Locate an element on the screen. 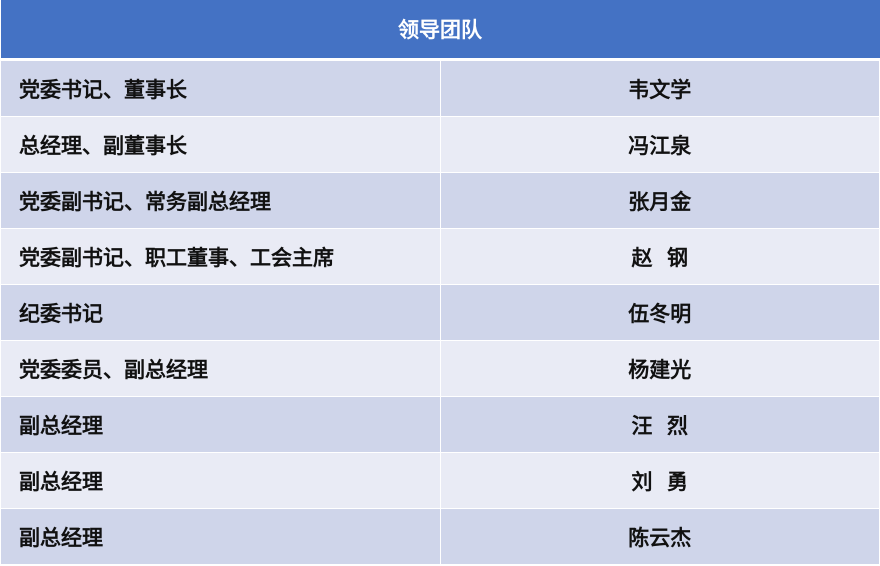  table-row: 副总经理 陈云杰 is located at coordinates (440, 536).